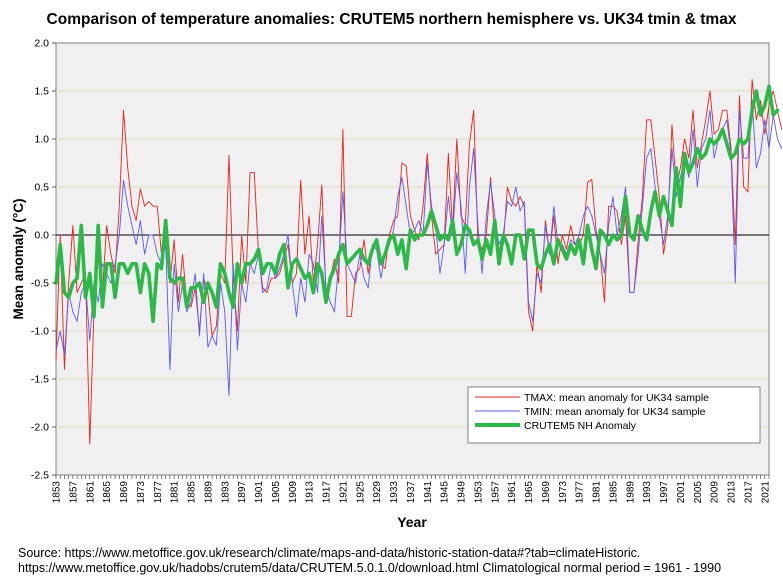 This screenshot has width=783, height=581. I want to click on x-tick-label: 1961, so click(512, 492).